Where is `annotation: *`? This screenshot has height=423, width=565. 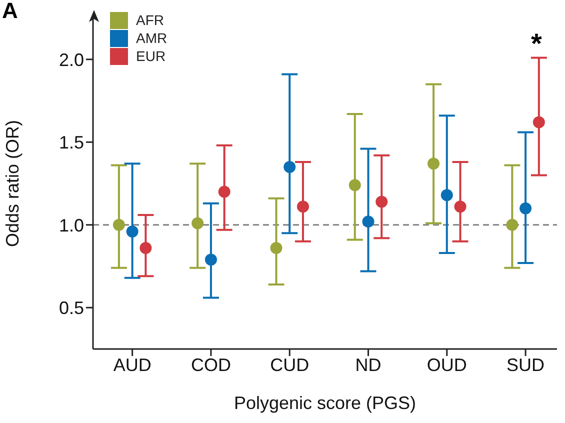
annotation: * is located at coordinates (536, 43).